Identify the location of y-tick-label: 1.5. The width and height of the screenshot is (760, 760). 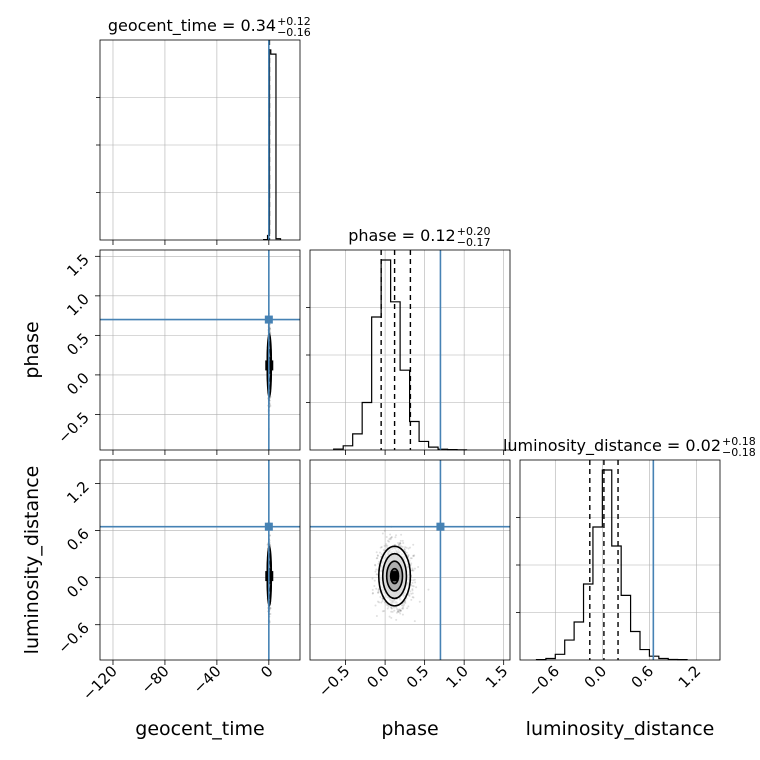
(78, 265).